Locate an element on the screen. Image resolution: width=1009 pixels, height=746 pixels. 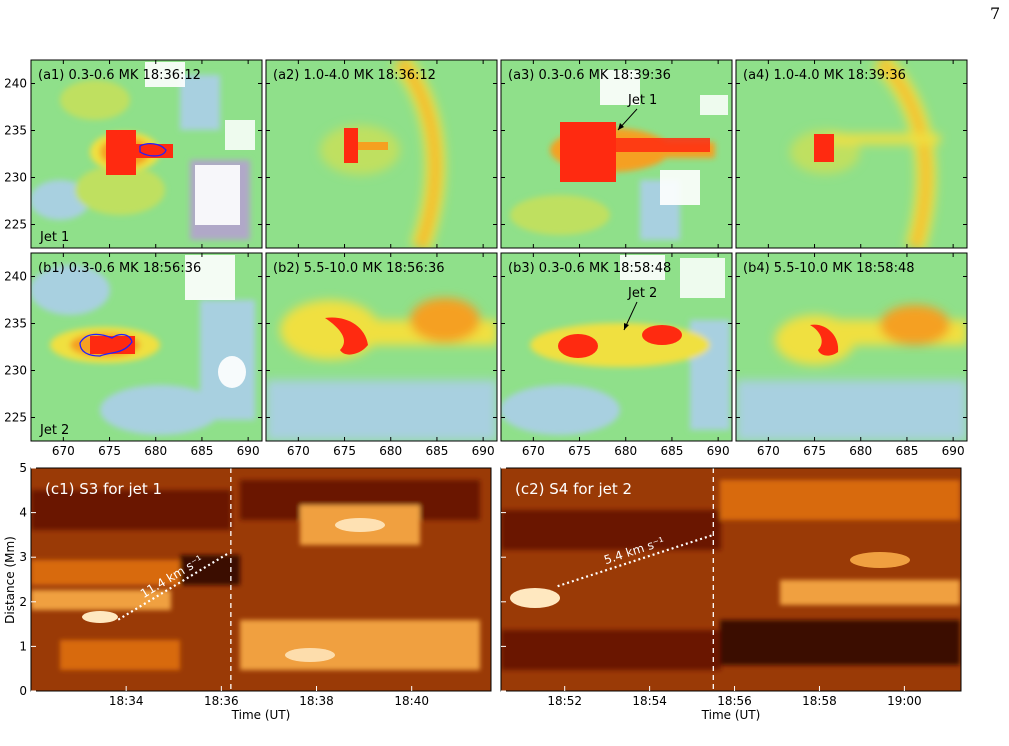
panel-label-a3: (a3) 0.3-0.6 MK 18:39:36 is located at coordinates (589, 75).